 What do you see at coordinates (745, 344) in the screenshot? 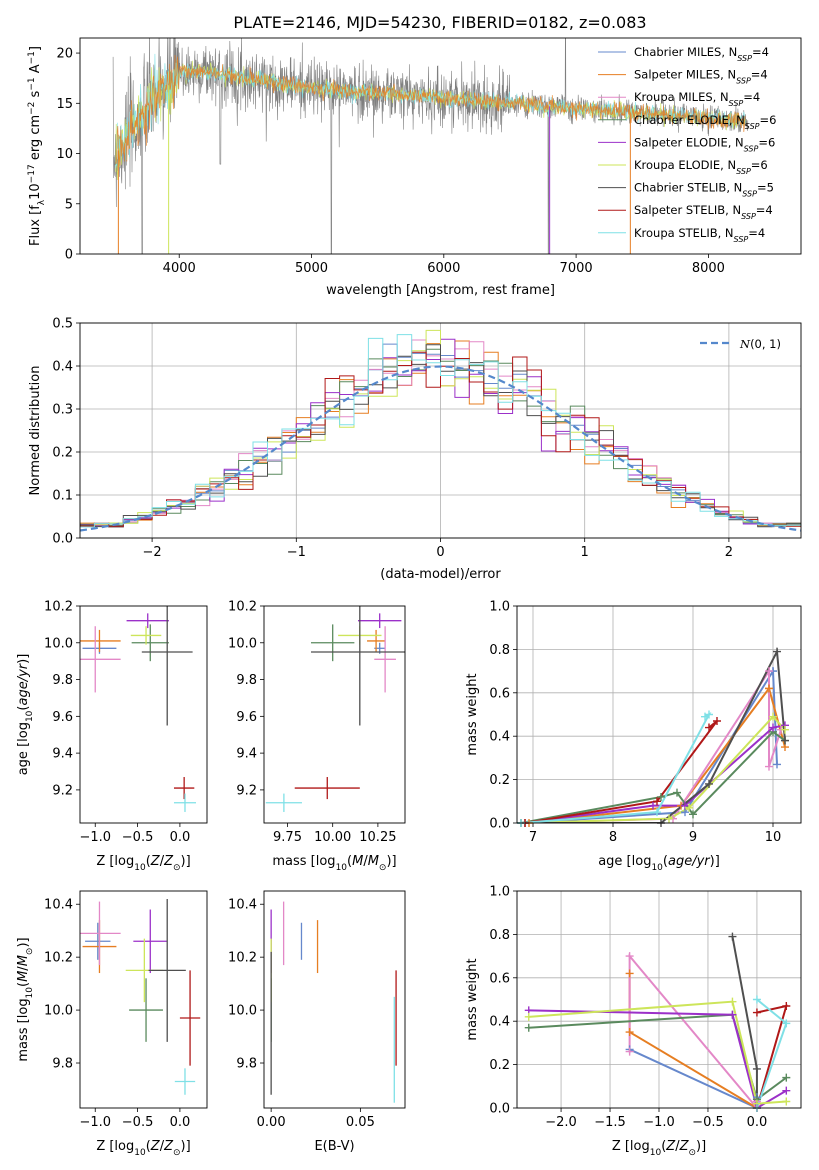
I see `legend-text: N` at bounding box center [745, 344].